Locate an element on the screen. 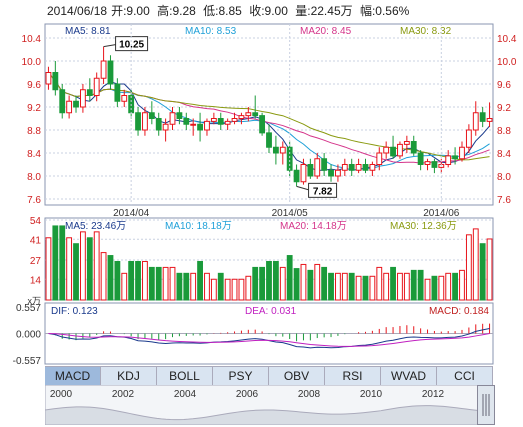  tab-obv: OBV is located at coordinates (297, 376).